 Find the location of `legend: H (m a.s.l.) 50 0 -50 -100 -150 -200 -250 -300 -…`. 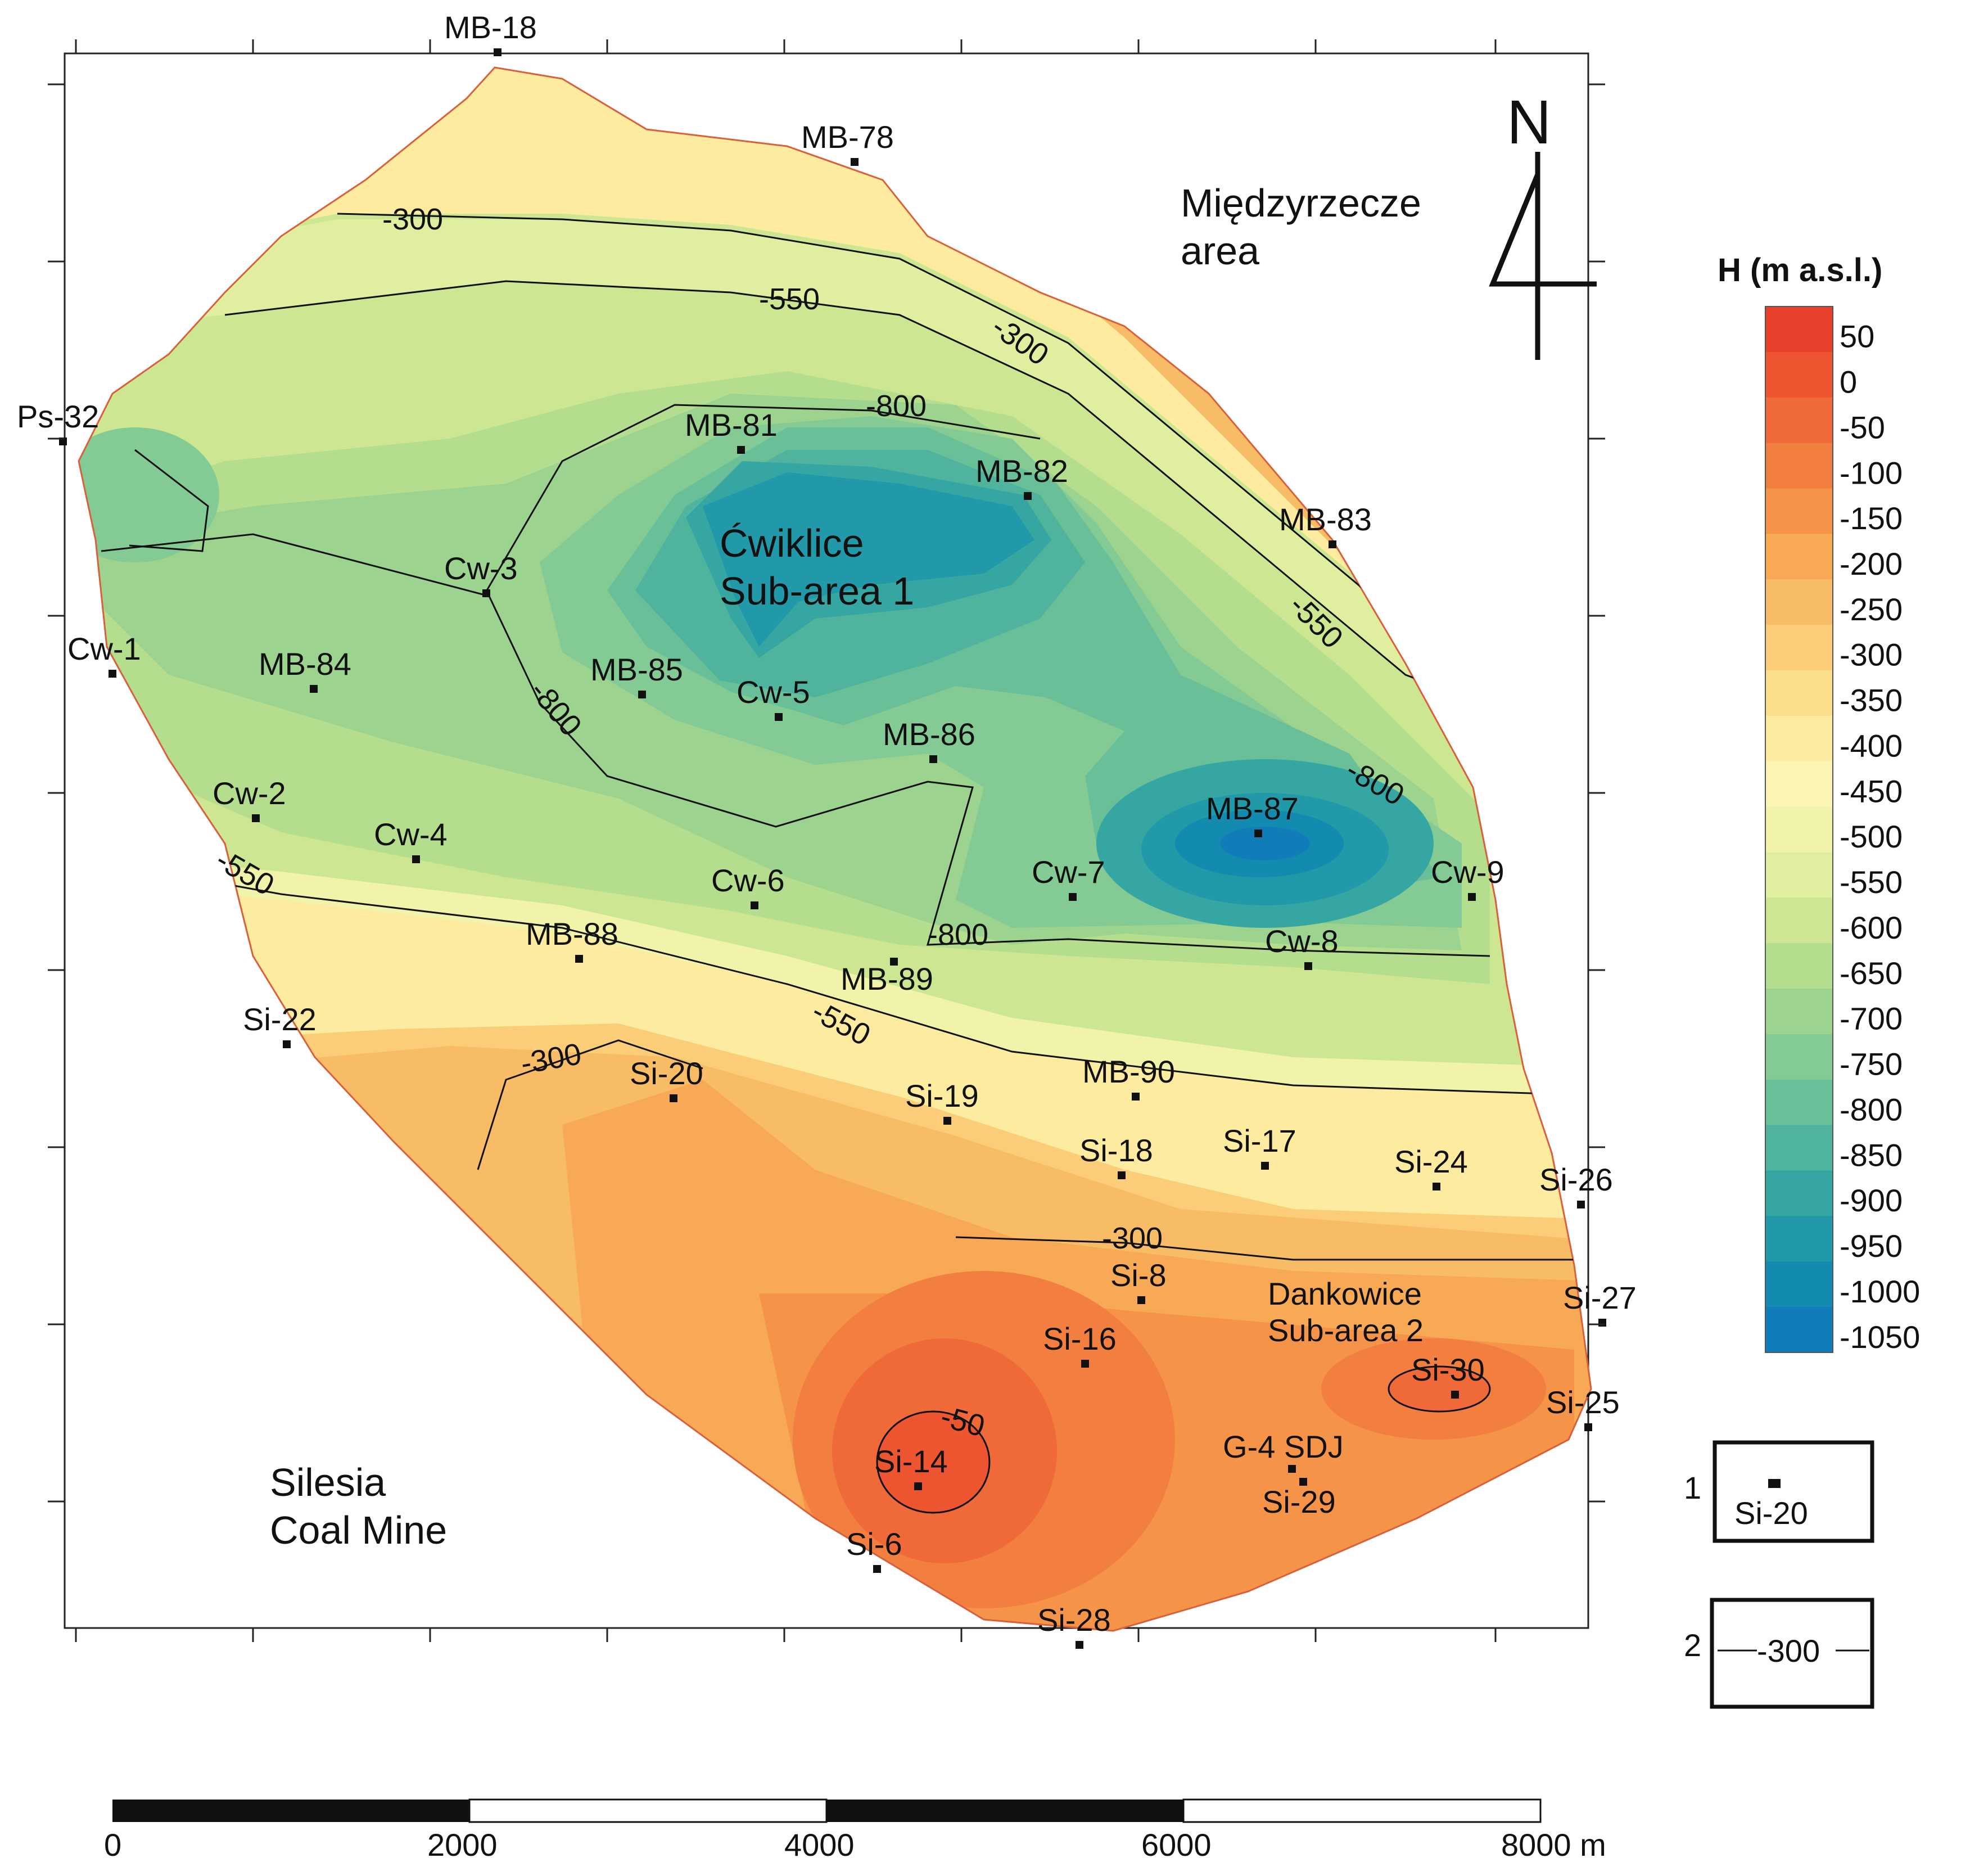

legend: H (m a.s.l.) 50 0 -50 -100 -150 -200 -250 -300 -… is located at coordinates (1802, 980).